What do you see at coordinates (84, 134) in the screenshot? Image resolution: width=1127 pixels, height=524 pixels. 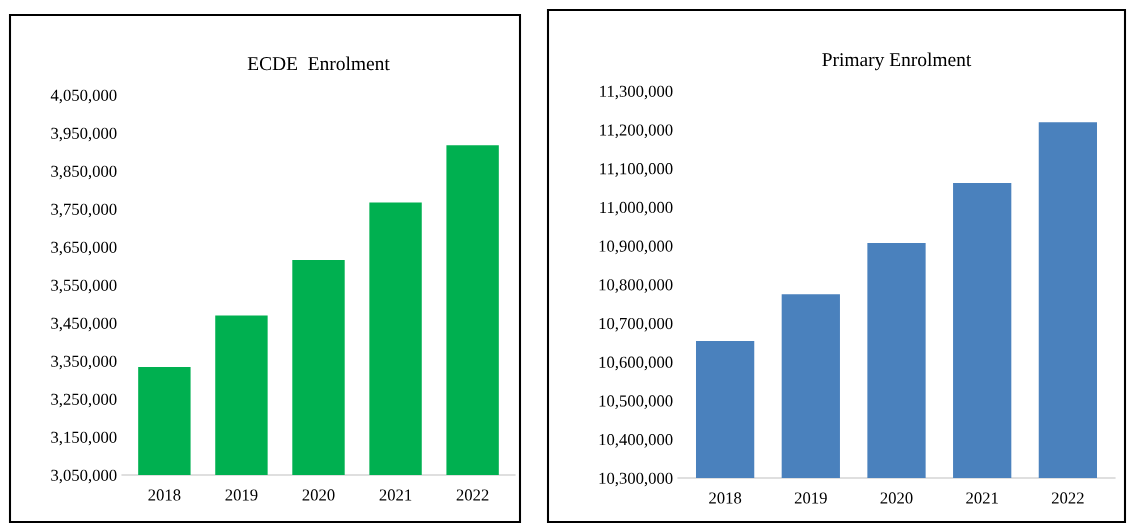 I see `y-tick-label: 3,950,000` at bounding box center [84, 134].